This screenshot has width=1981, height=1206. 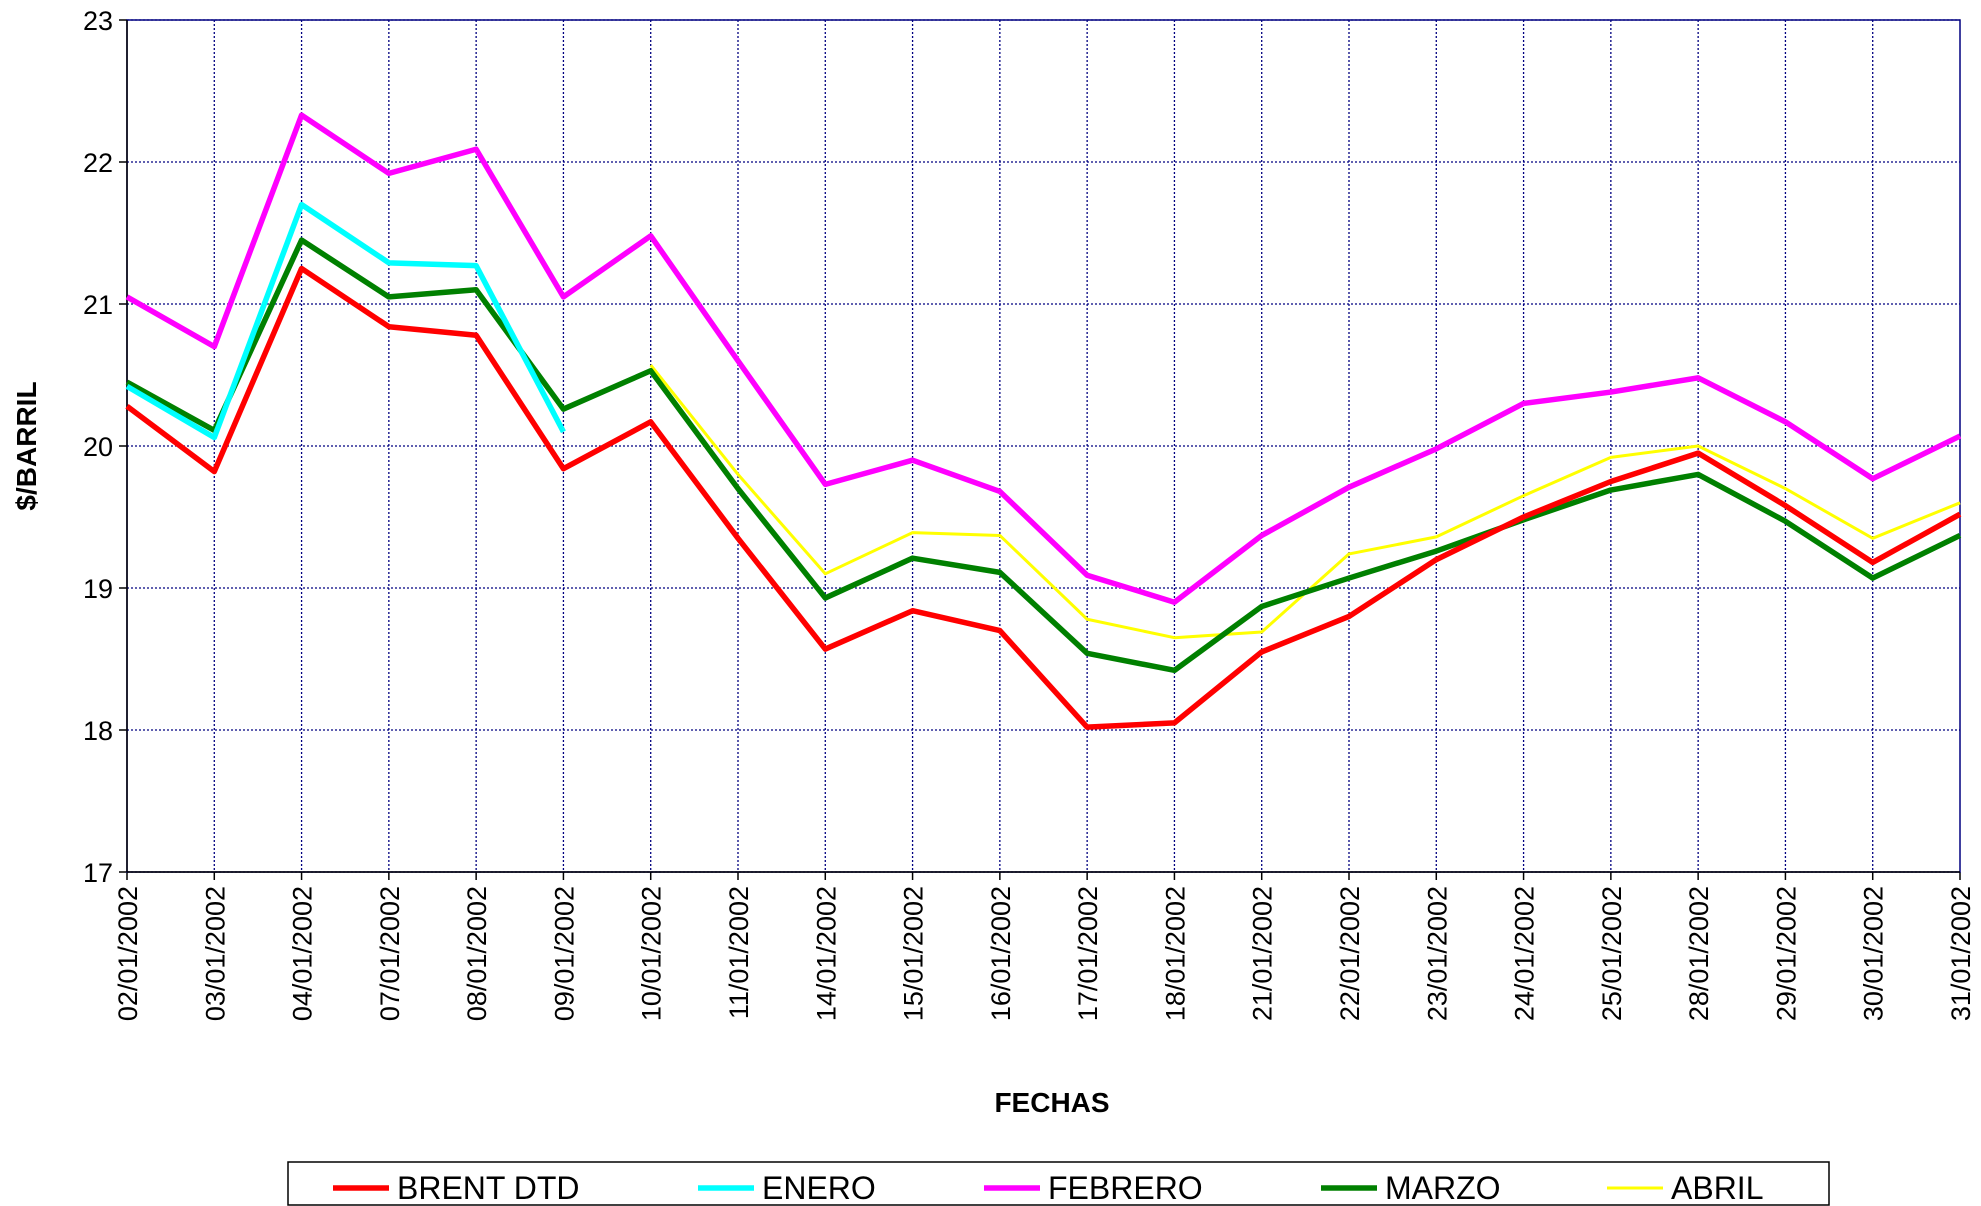 What do you see at coordinates (98, 163) in the screenshot?
I see `y-tick-label: 22` at bounding box center [98, 163].